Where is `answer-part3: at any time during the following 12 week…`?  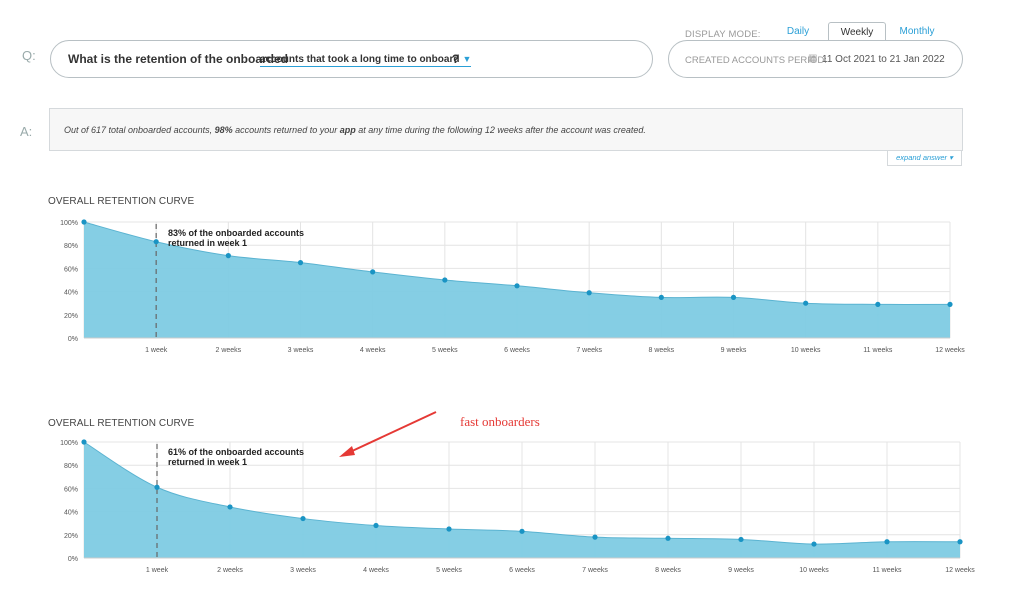
answer-part3: at any time during the following 12 week… is located at coordinates (502, 130).